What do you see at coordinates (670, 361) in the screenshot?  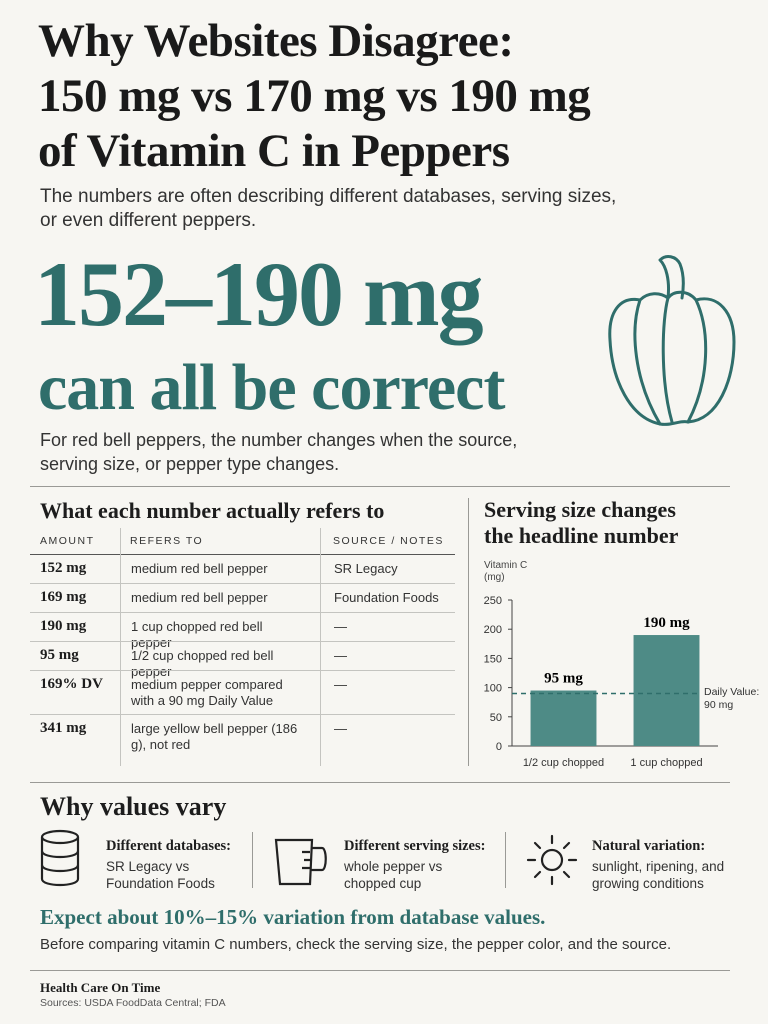 I see `ribs` at bounding box center [670, 361].